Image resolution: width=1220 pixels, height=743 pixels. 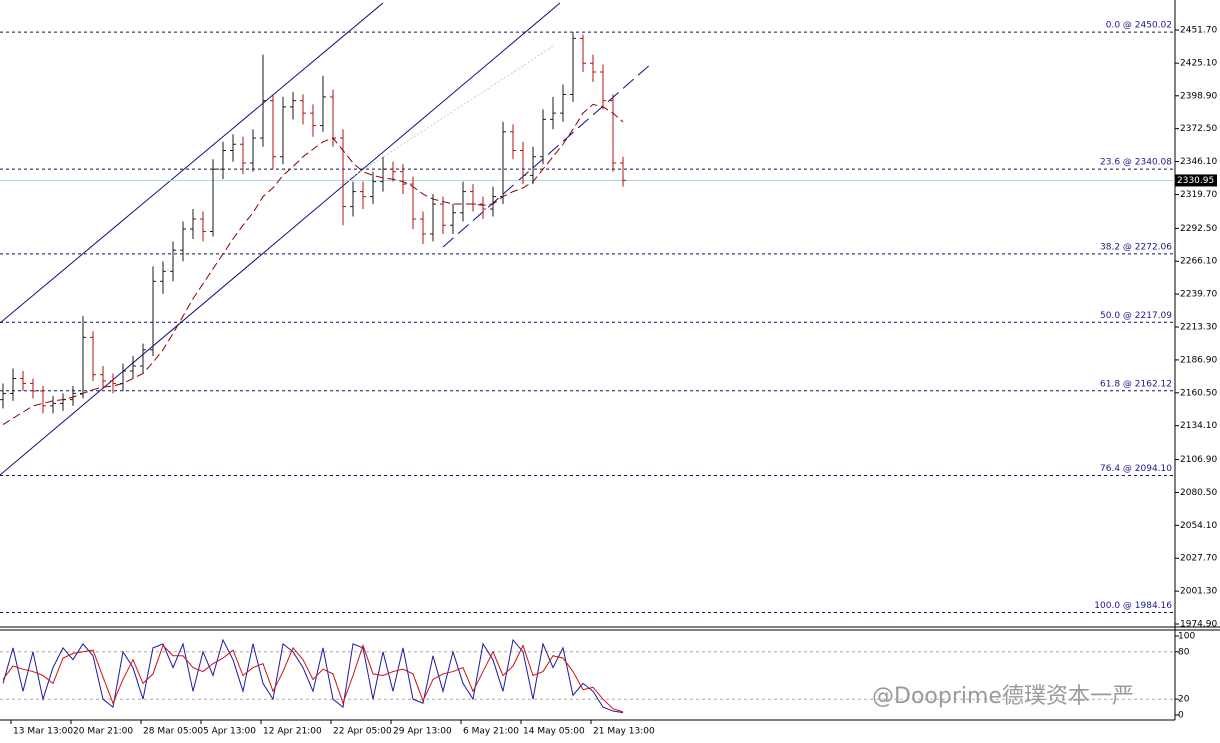 What do you see at coordinates (1198, 460) in the screenshot?
I see `y-tick-label: 2106.90` at bounding box center [1198, 460].